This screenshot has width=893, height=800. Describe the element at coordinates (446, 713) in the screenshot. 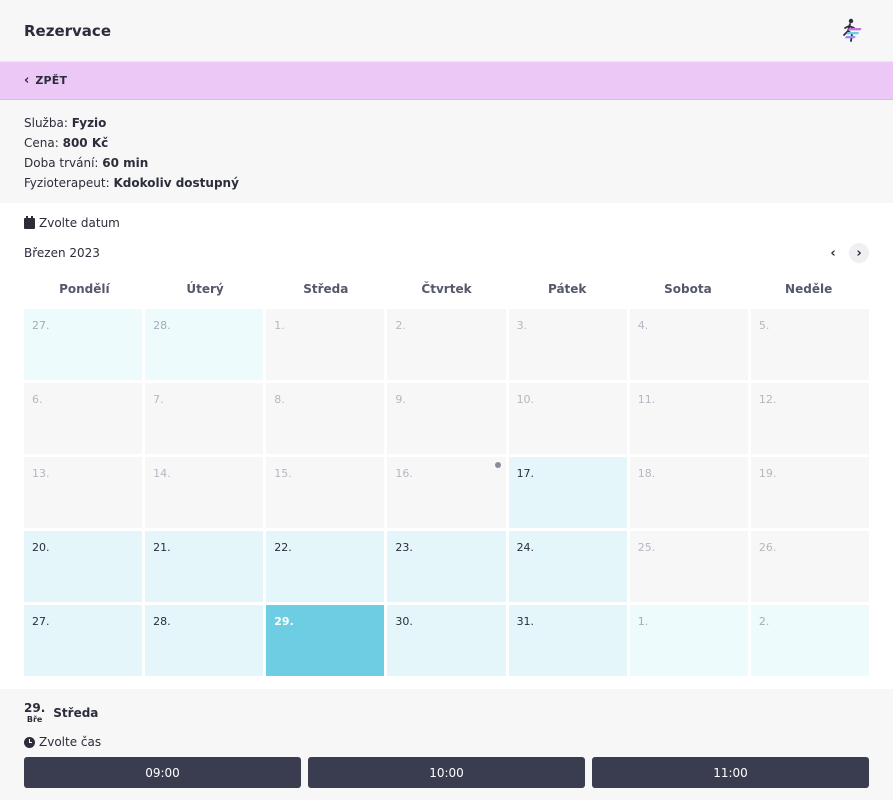

I see `selected-date: 29. Bře Středa` at that location.